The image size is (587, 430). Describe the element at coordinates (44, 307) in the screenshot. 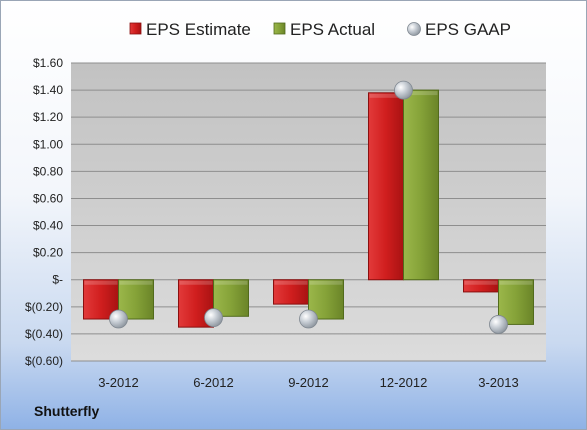

I see `y-tick-label: $(0.20)` at that location.